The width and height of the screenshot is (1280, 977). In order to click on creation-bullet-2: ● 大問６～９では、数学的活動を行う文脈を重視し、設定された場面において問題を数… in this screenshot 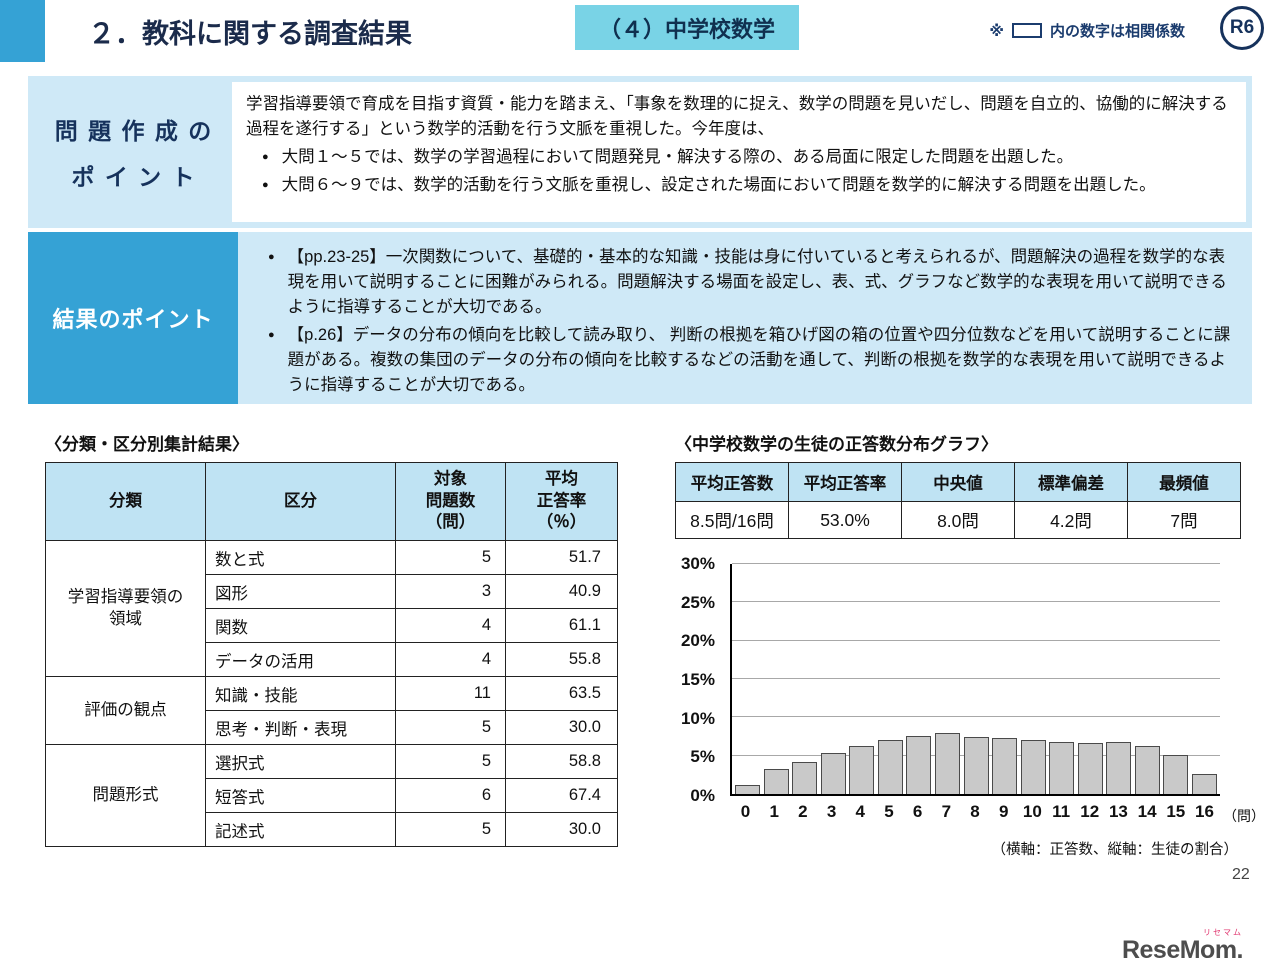, I will do `click(738, 185)`.